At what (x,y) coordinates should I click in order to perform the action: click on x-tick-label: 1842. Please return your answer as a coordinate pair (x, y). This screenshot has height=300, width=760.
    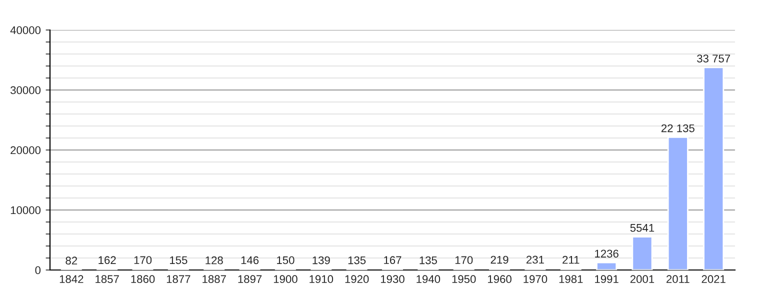
    Looking at the image, I should click on (72, 279).